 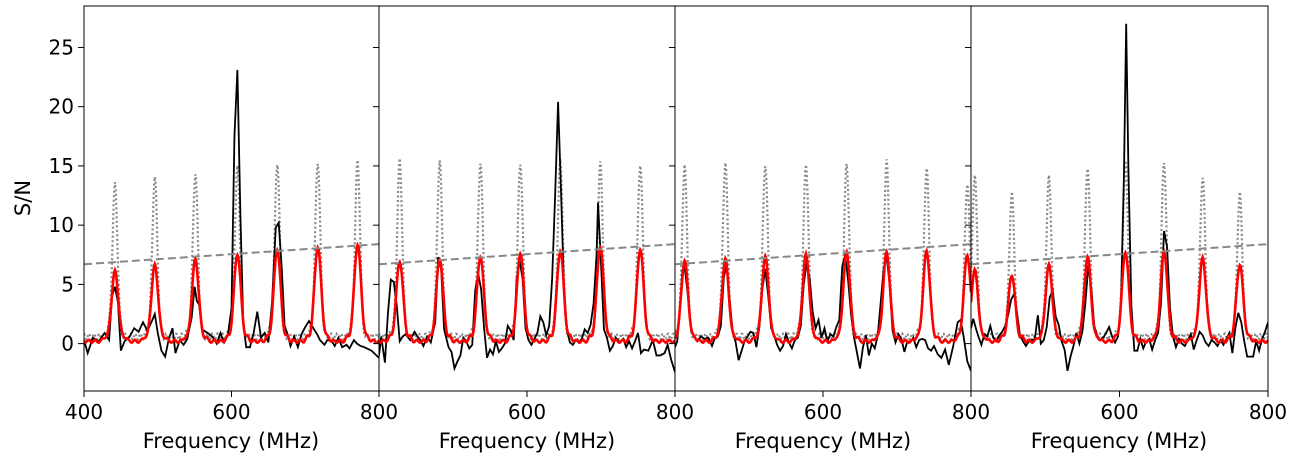 I want to click on x-tick-label-panel-1: 600, so click(x=231, y=412).